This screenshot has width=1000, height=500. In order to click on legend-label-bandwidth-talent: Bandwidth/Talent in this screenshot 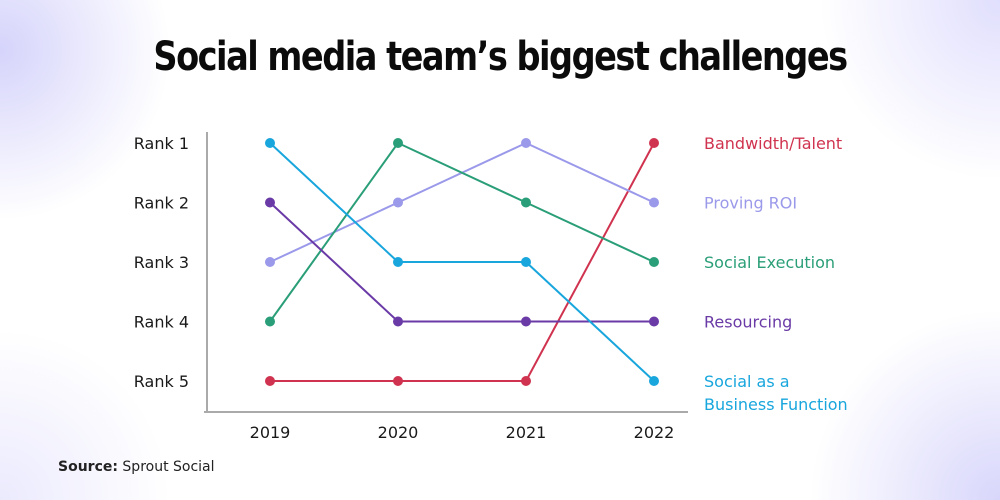, I will do `click(773, 143)`.